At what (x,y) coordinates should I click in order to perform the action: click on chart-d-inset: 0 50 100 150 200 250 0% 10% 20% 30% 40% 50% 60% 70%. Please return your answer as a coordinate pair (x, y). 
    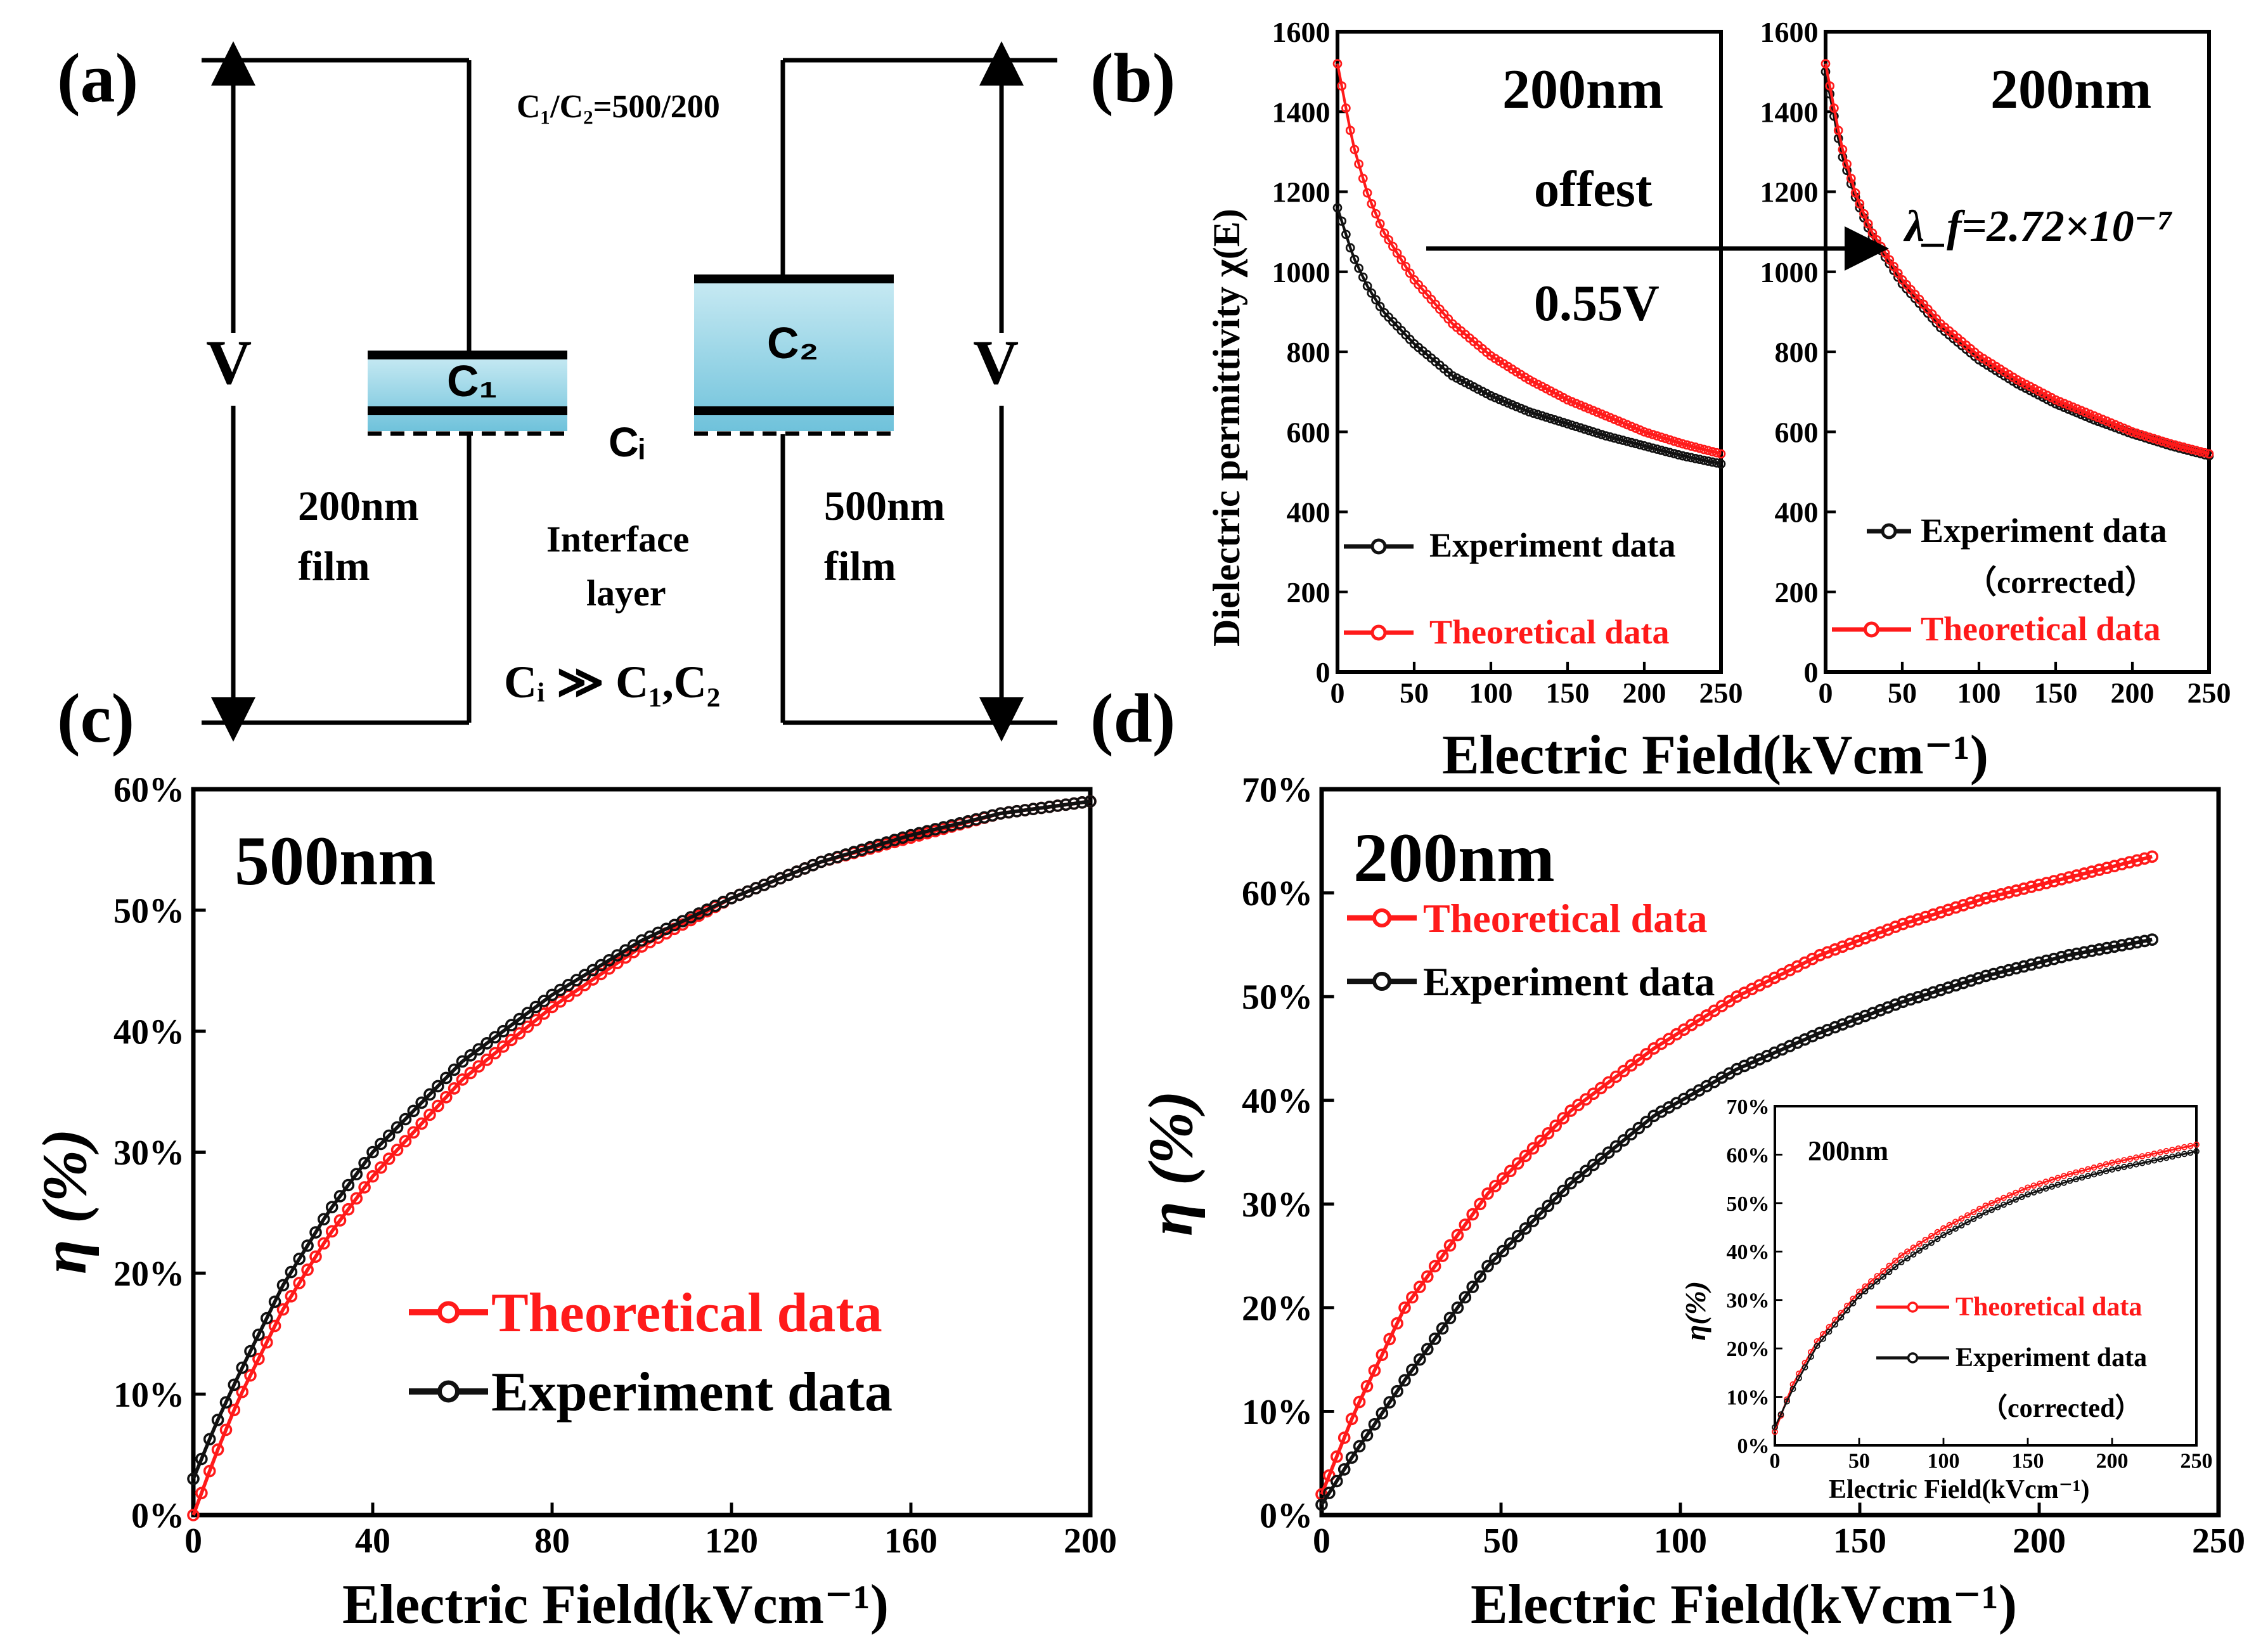
    Looking at the image, I should click on (1970, 1284).